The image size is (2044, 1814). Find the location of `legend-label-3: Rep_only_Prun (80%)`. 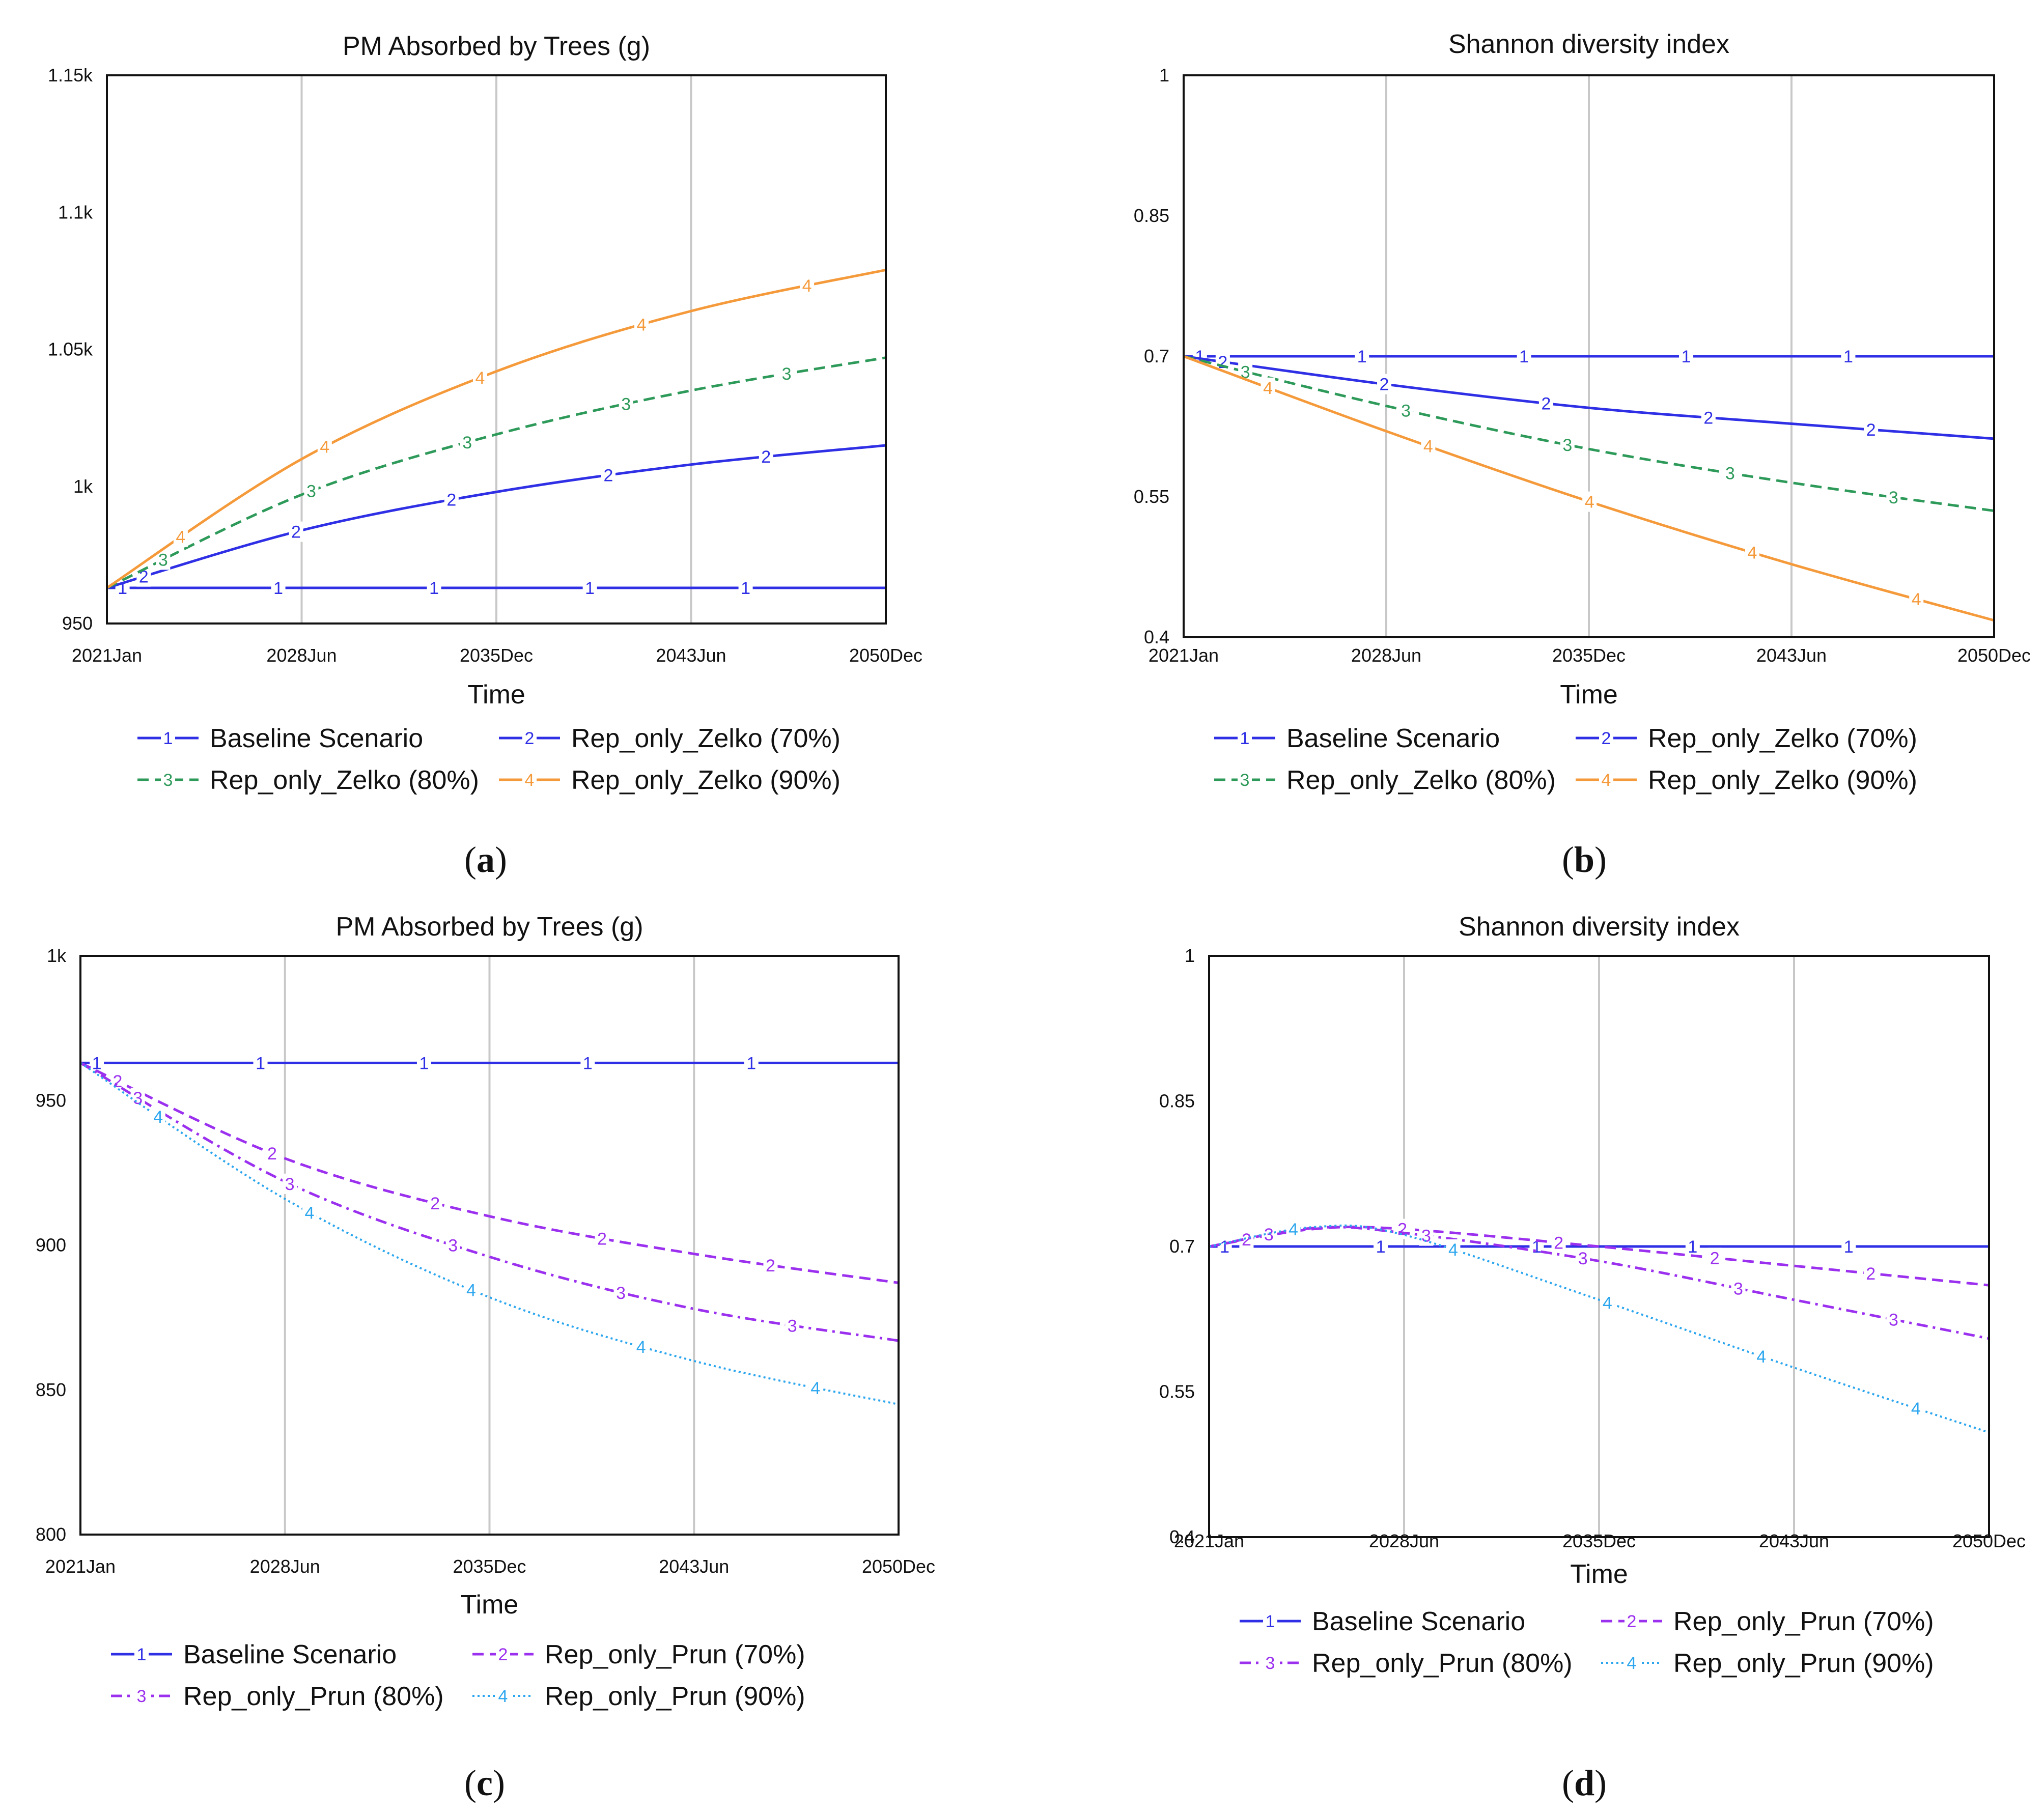

legend-label-3: Rep_only_Prun (80%) is located at coordinates (313, 1696).